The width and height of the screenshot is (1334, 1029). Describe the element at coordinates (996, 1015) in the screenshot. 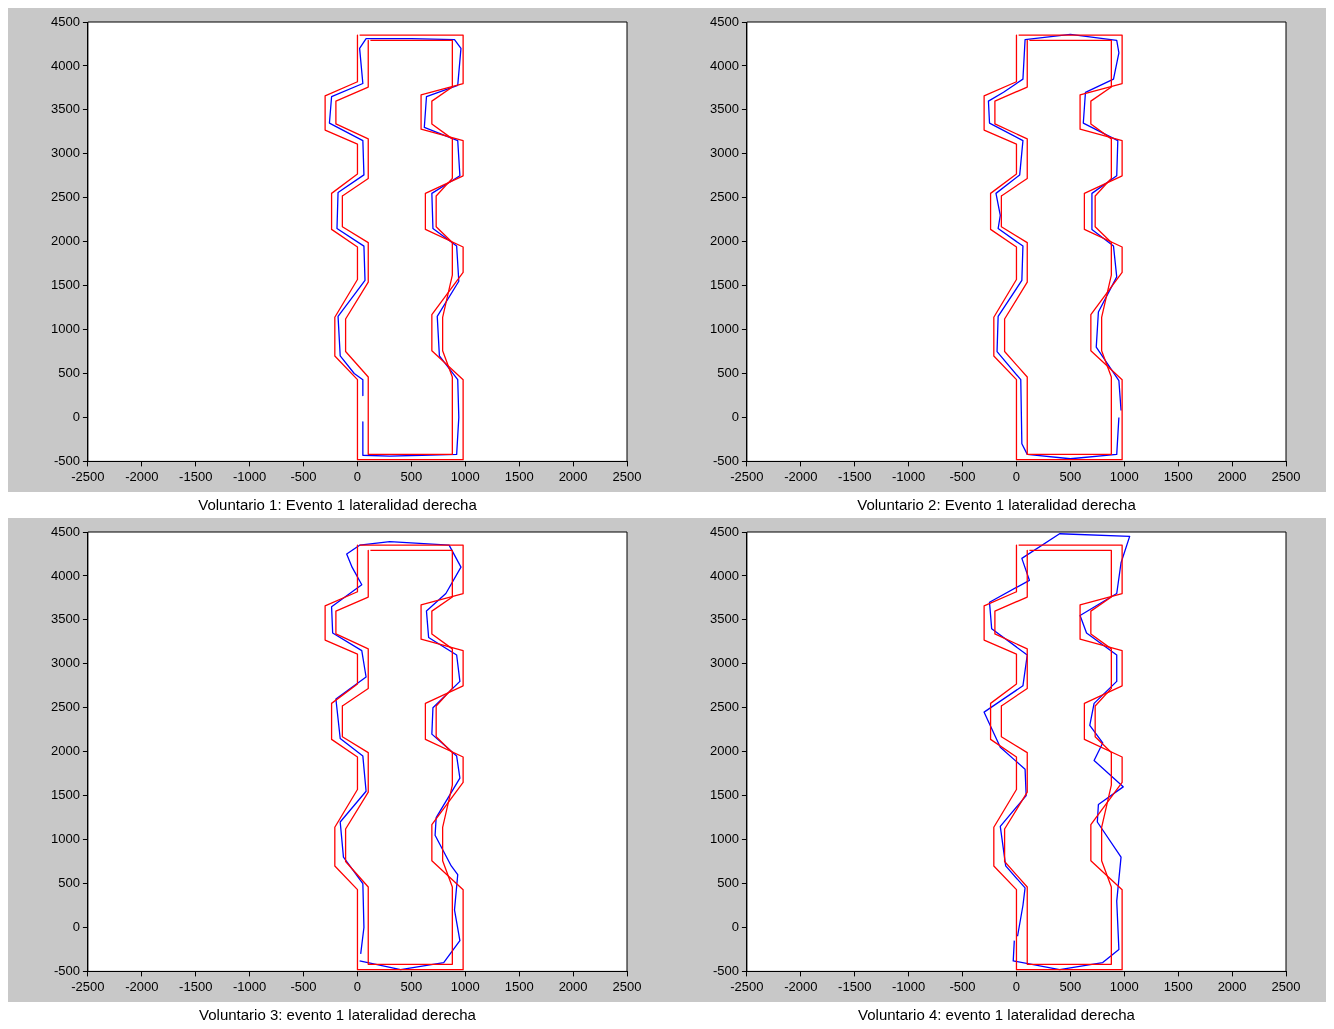

I see `text: Voluntario 4: evento 1 lateralidad derecha` at that location.